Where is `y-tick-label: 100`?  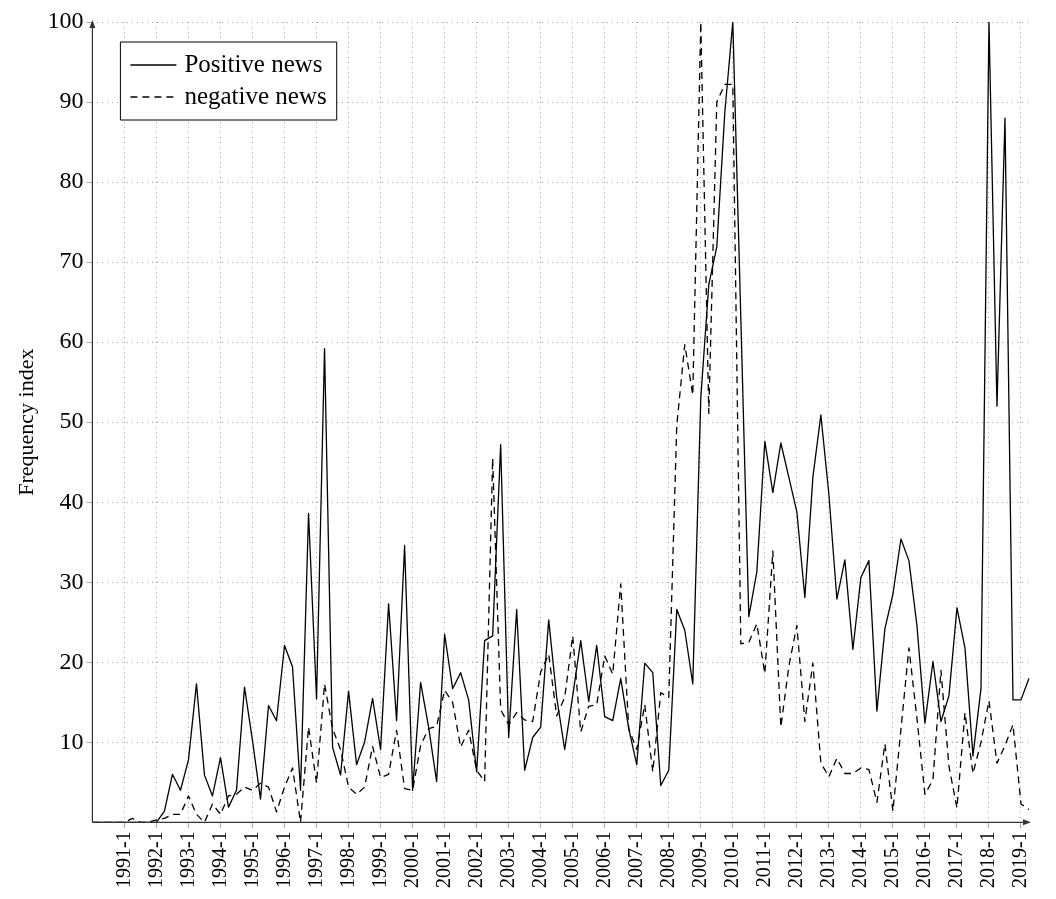
y-tick-label: 100 is located at coordinates (65, 20).